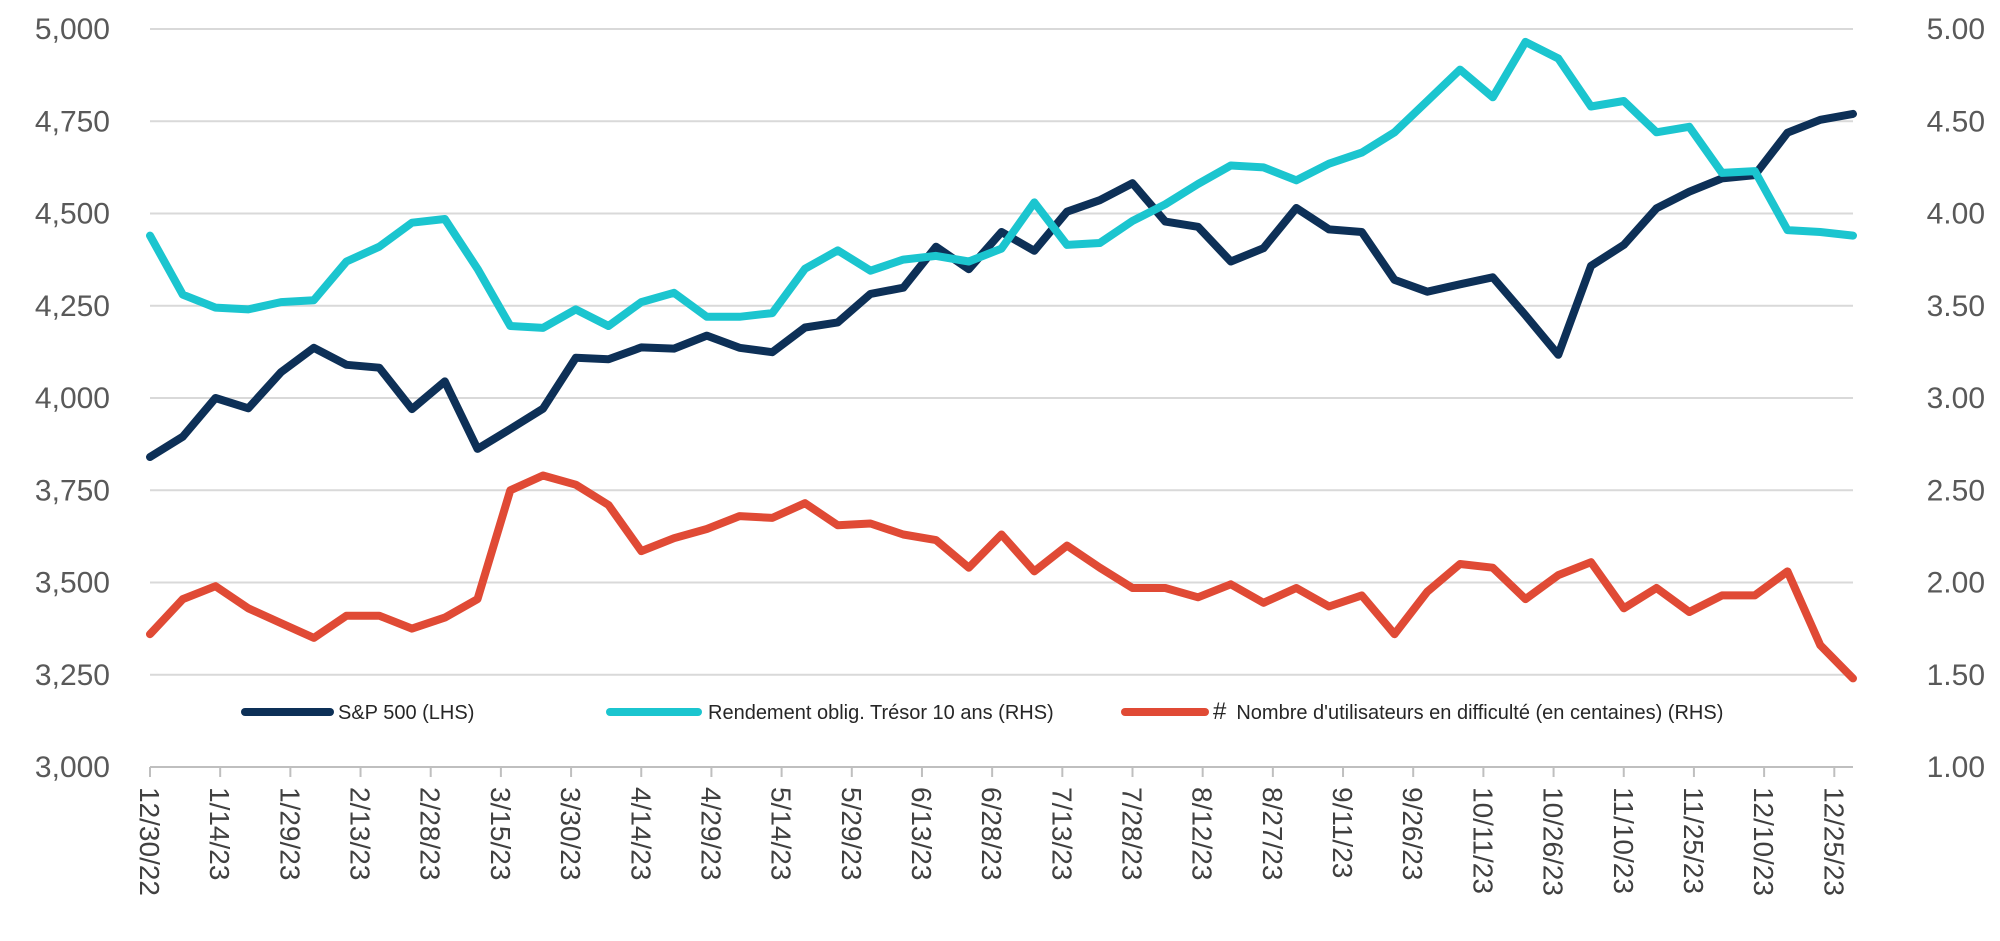 The image size is (2000, 941). Describe the element at coordinates (1956, 767) in the screenshot. I see `right-tick-label: 1.00` at that location.